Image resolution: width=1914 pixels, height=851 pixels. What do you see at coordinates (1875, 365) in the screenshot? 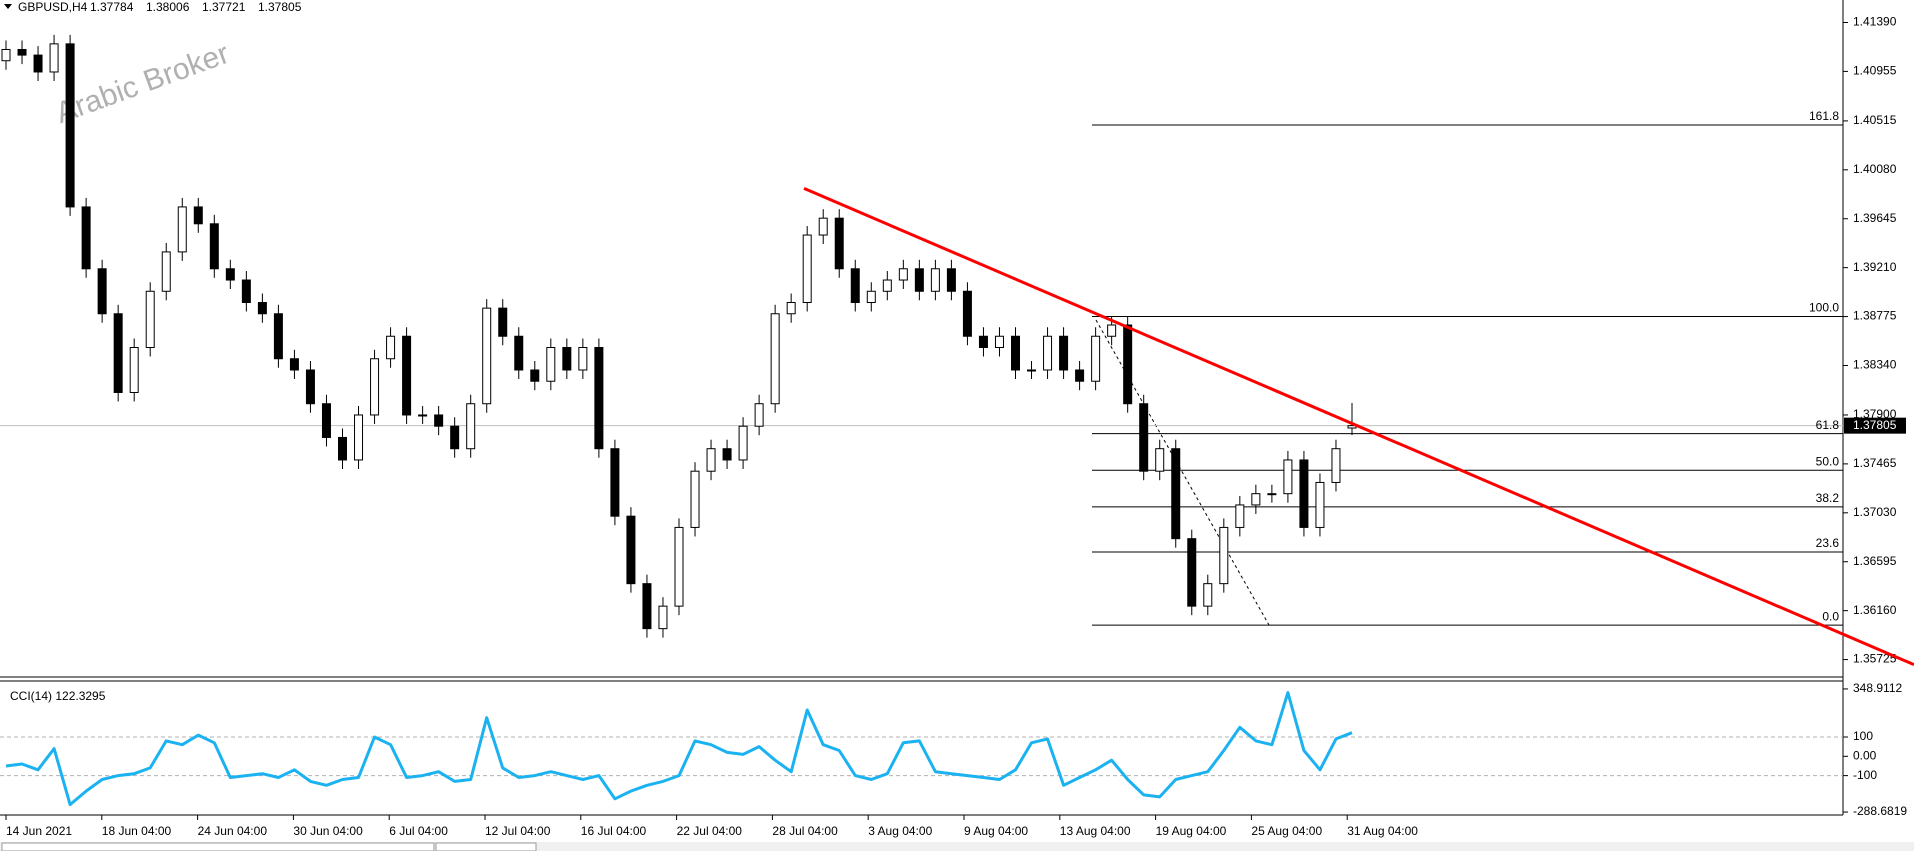
I see `y-tick-label: 1.38340` at bounding box center [1875, 365].